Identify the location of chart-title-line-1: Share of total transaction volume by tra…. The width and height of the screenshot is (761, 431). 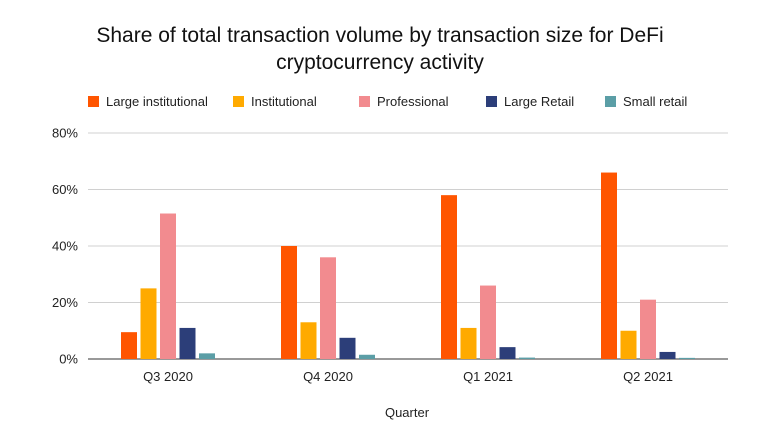
(379, 35).